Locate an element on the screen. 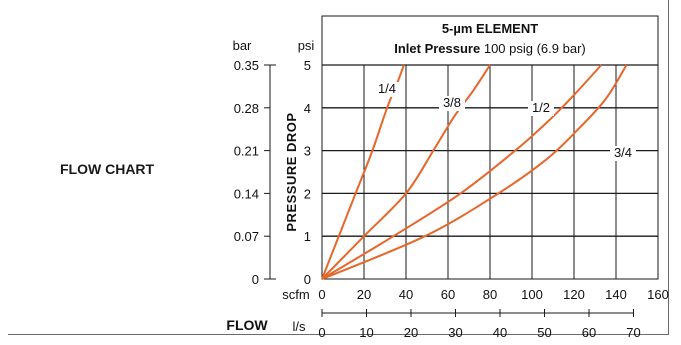 This screenshot has width=681, height=345. series-label: 1/2 is located at coordinates (541, 107).